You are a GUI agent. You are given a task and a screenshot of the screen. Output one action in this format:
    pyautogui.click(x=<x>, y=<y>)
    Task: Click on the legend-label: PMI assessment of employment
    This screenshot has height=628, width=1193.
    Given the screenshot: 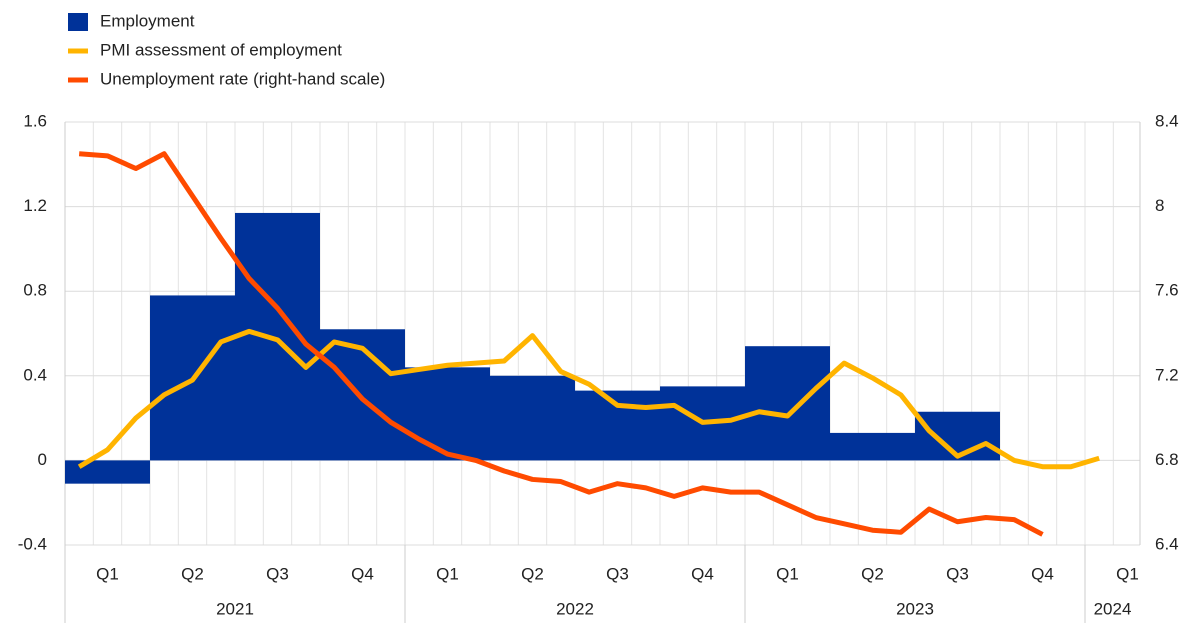 What is the action you would take?
    pyautogui.click(x=221, y=49)
    